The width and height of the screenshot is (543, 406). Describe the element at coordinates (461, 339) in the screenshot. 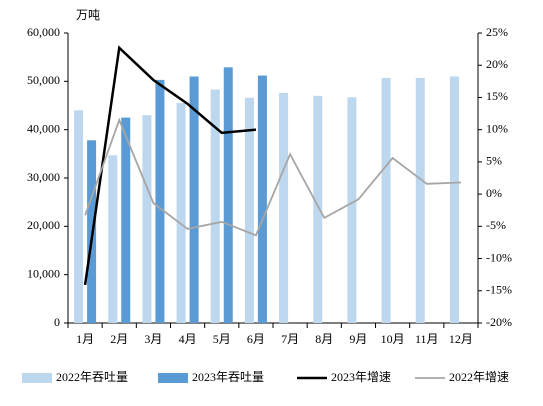

I see `x-tick-label: 12月` at that location.